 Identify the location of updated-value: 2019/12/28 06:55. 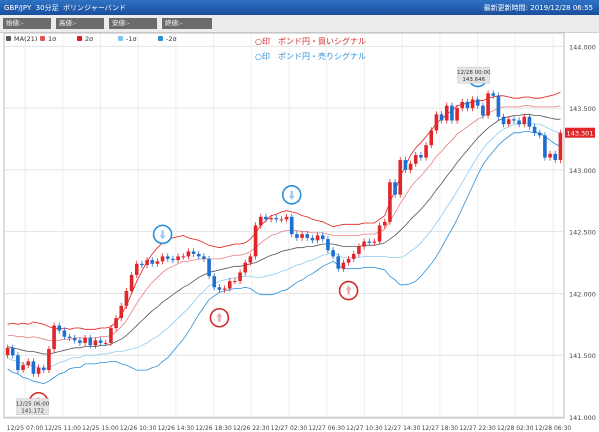
(561, 8).